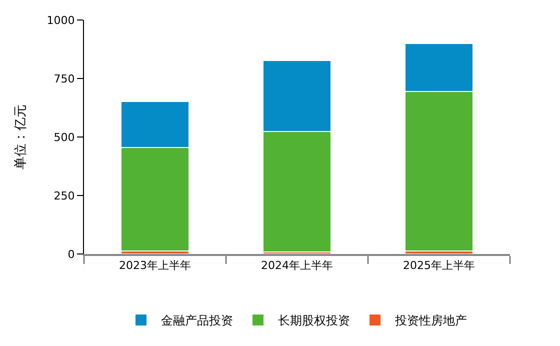  Describe the element at coordinates (64, 195) in the screenshot. I see `y-tick-label: 250` at that location.